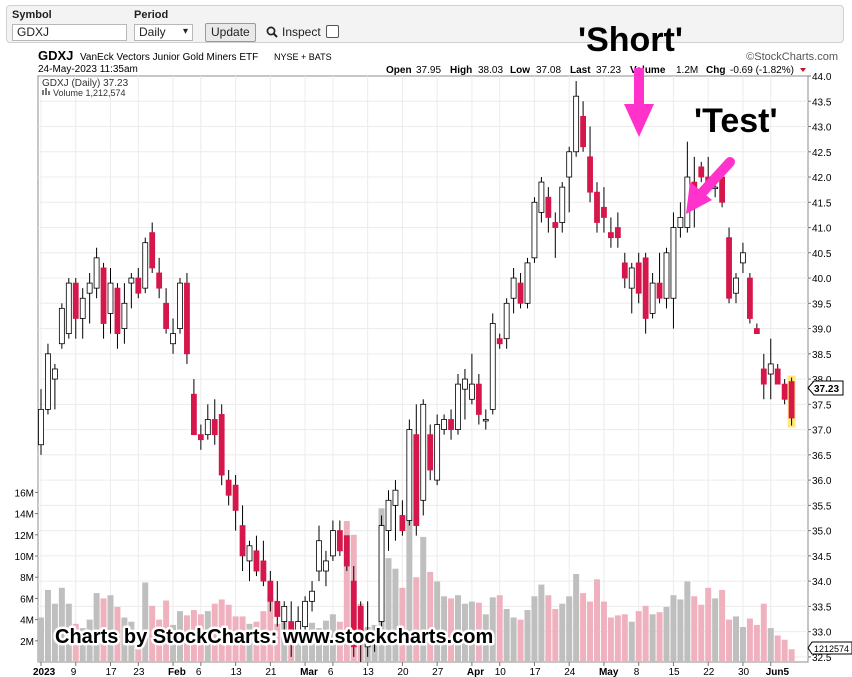 This screenshot has height=677, width=852. I want to click on price-tick-label: 36.5, so click(822, 456).